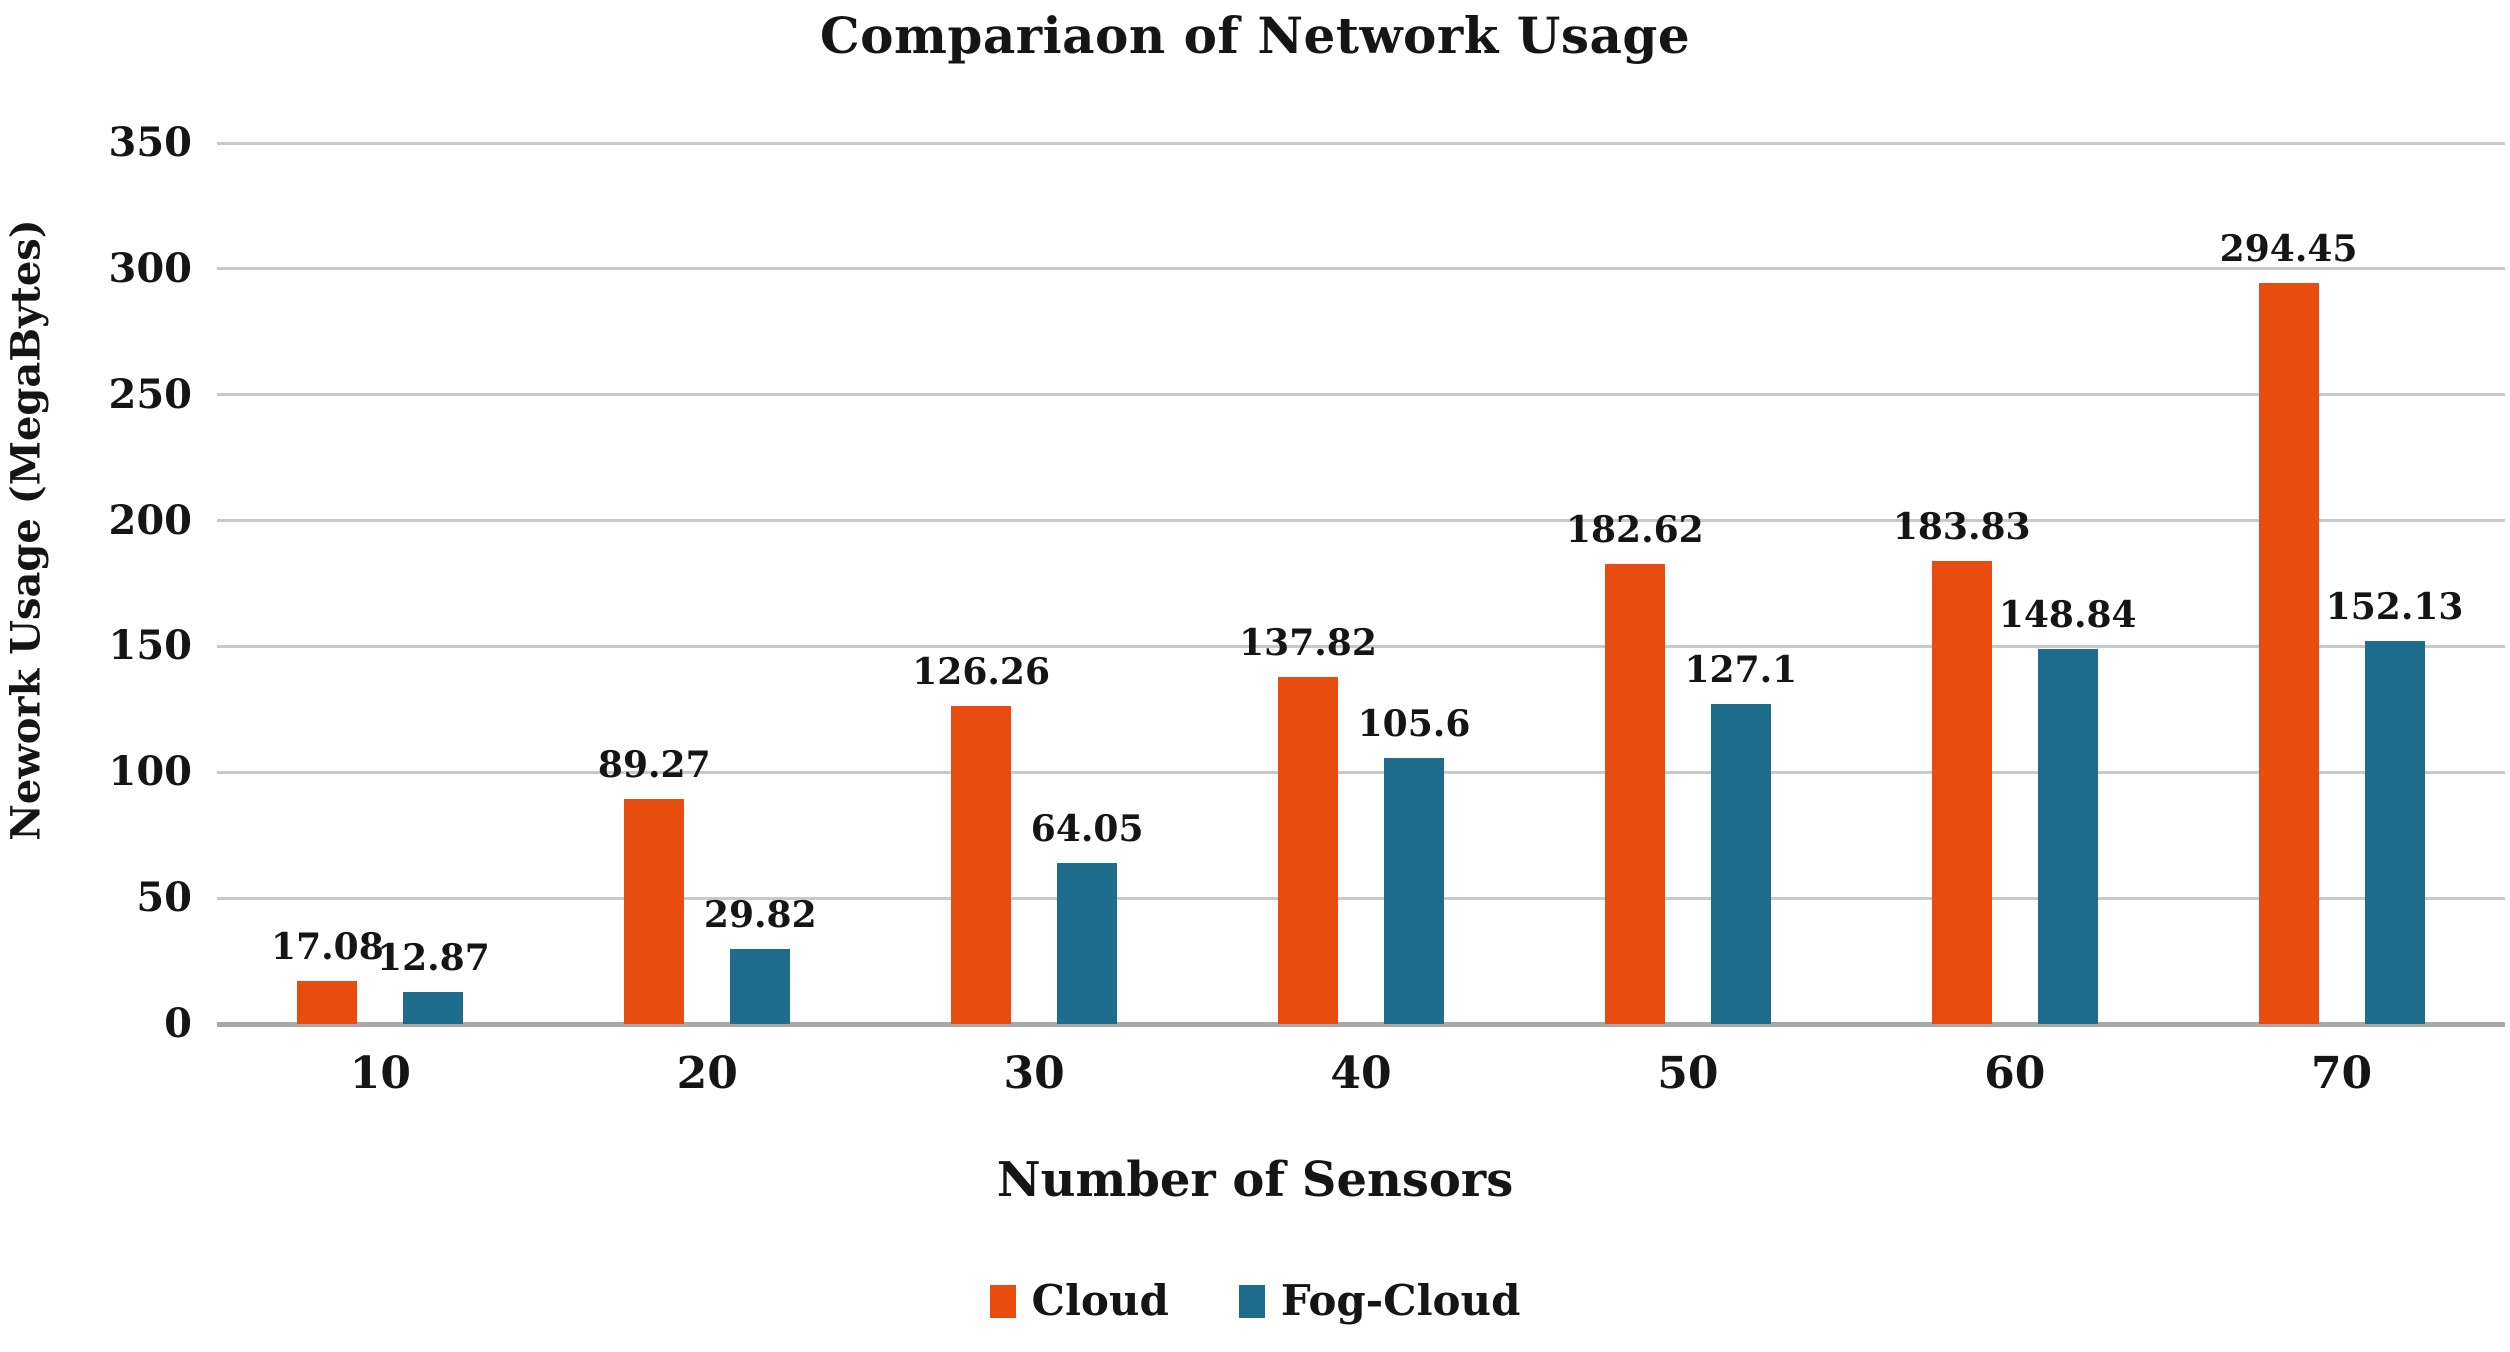  What do you see at coordinates (1255, 1180) in the screenshot?
I see `x-axis-title: Number of Sensors` at bounding box center [1255, 1180].